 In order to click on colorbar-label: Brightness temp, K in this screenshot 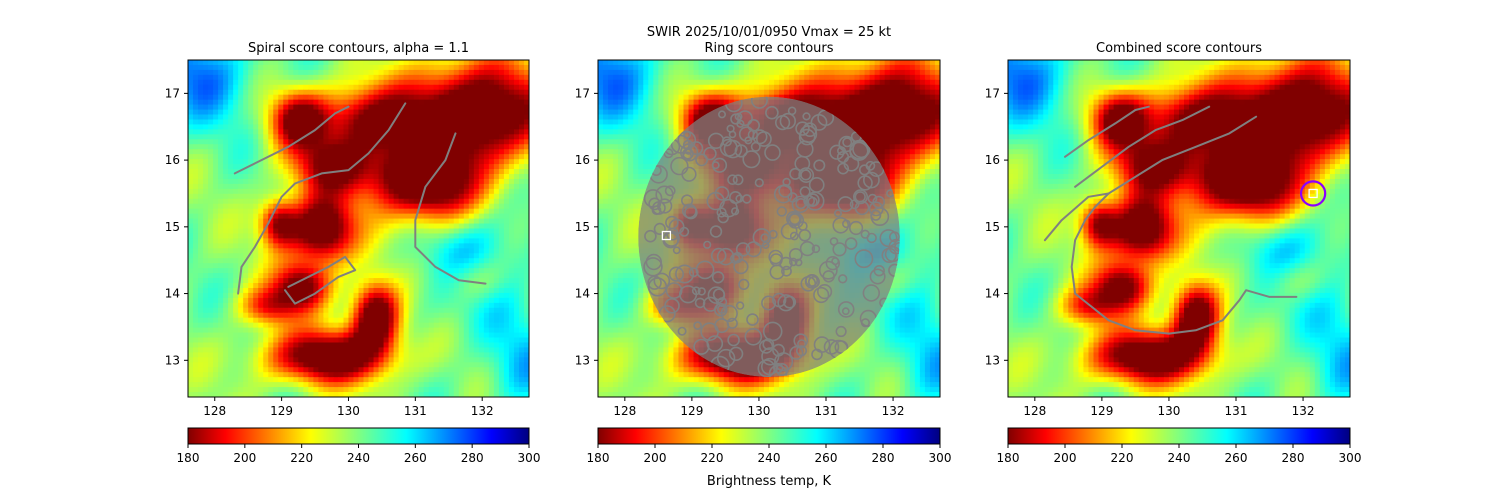, I will do `click(769, 481)`.